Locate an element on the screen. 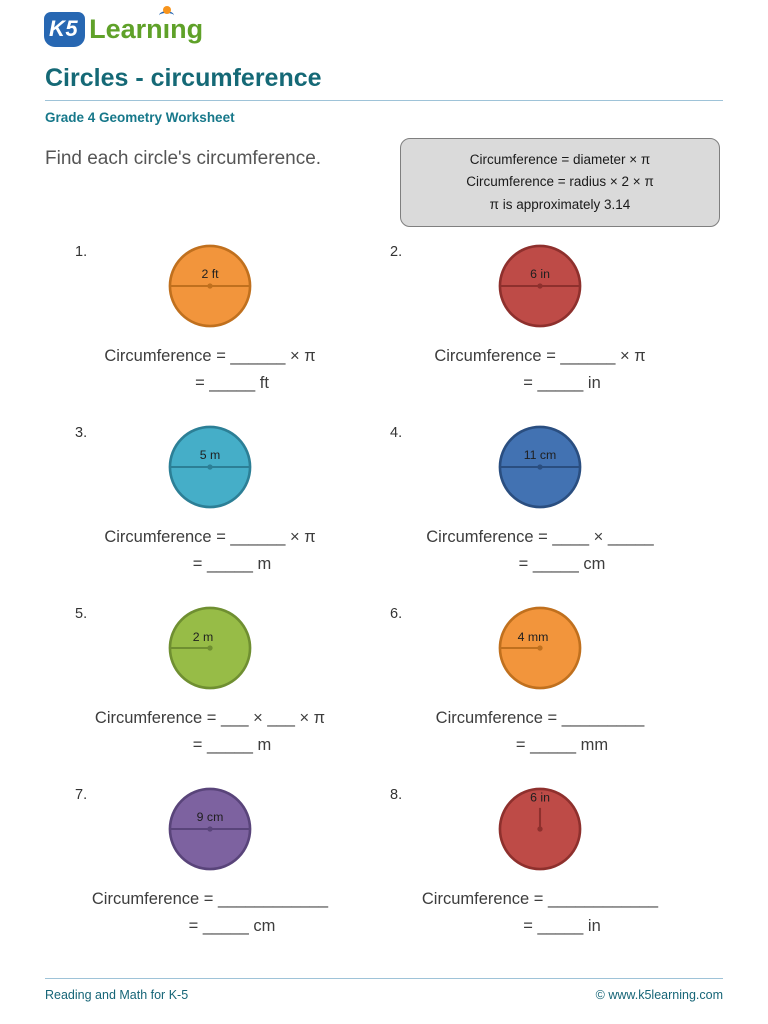 This screenshot has height=1024, width=768. circle-figure: 4 mm is located at coordinates (540, 648).